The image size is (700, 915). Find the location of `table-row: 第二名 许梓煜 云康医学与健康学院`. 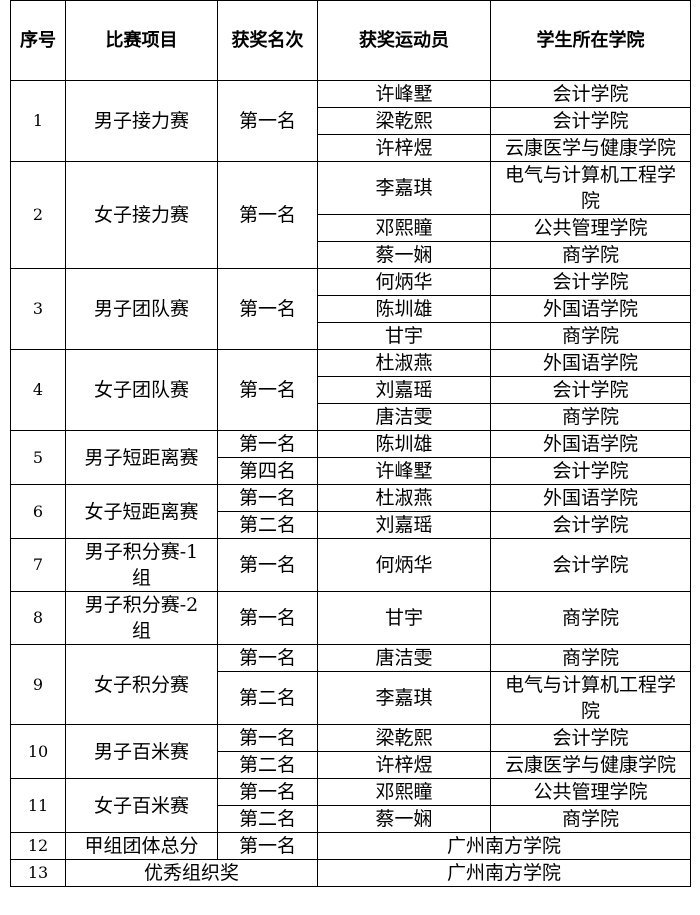

table-row: 第二名 许梓煜 云康医学与健康学院 is located at coordinates (351, 765).